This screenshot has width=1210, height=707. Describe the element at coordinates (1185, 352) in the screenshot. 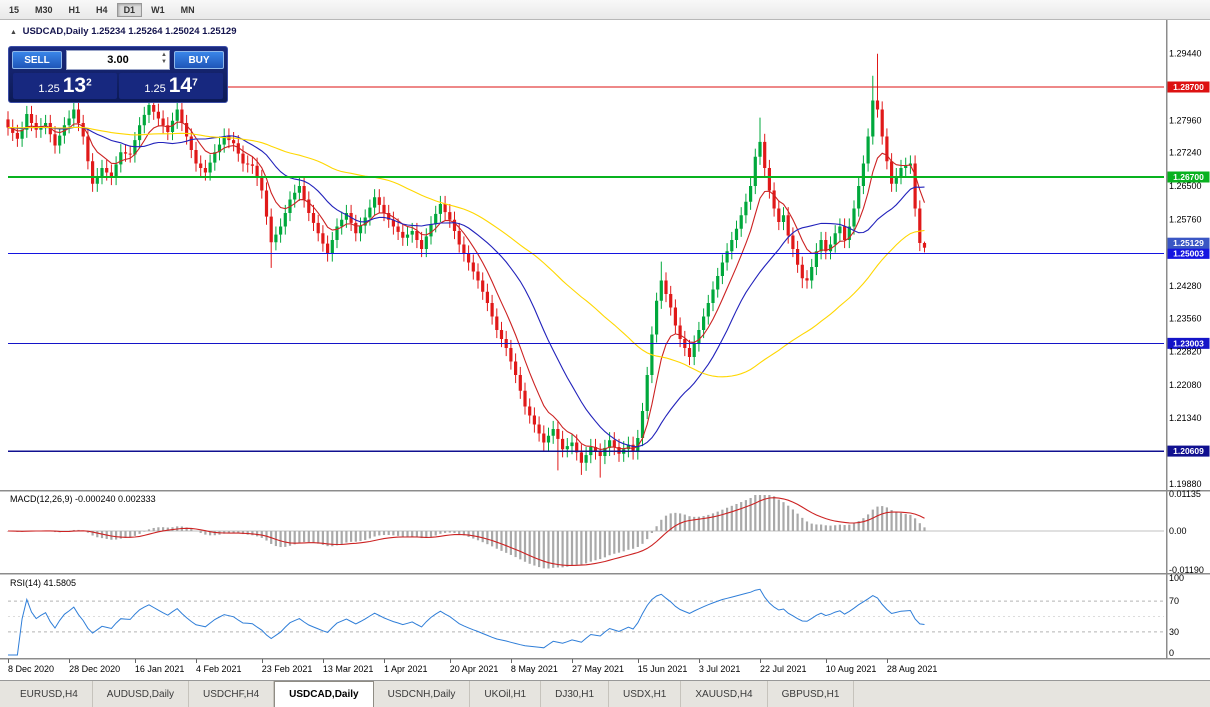

I see `svg-text: 1.22820` at that location.